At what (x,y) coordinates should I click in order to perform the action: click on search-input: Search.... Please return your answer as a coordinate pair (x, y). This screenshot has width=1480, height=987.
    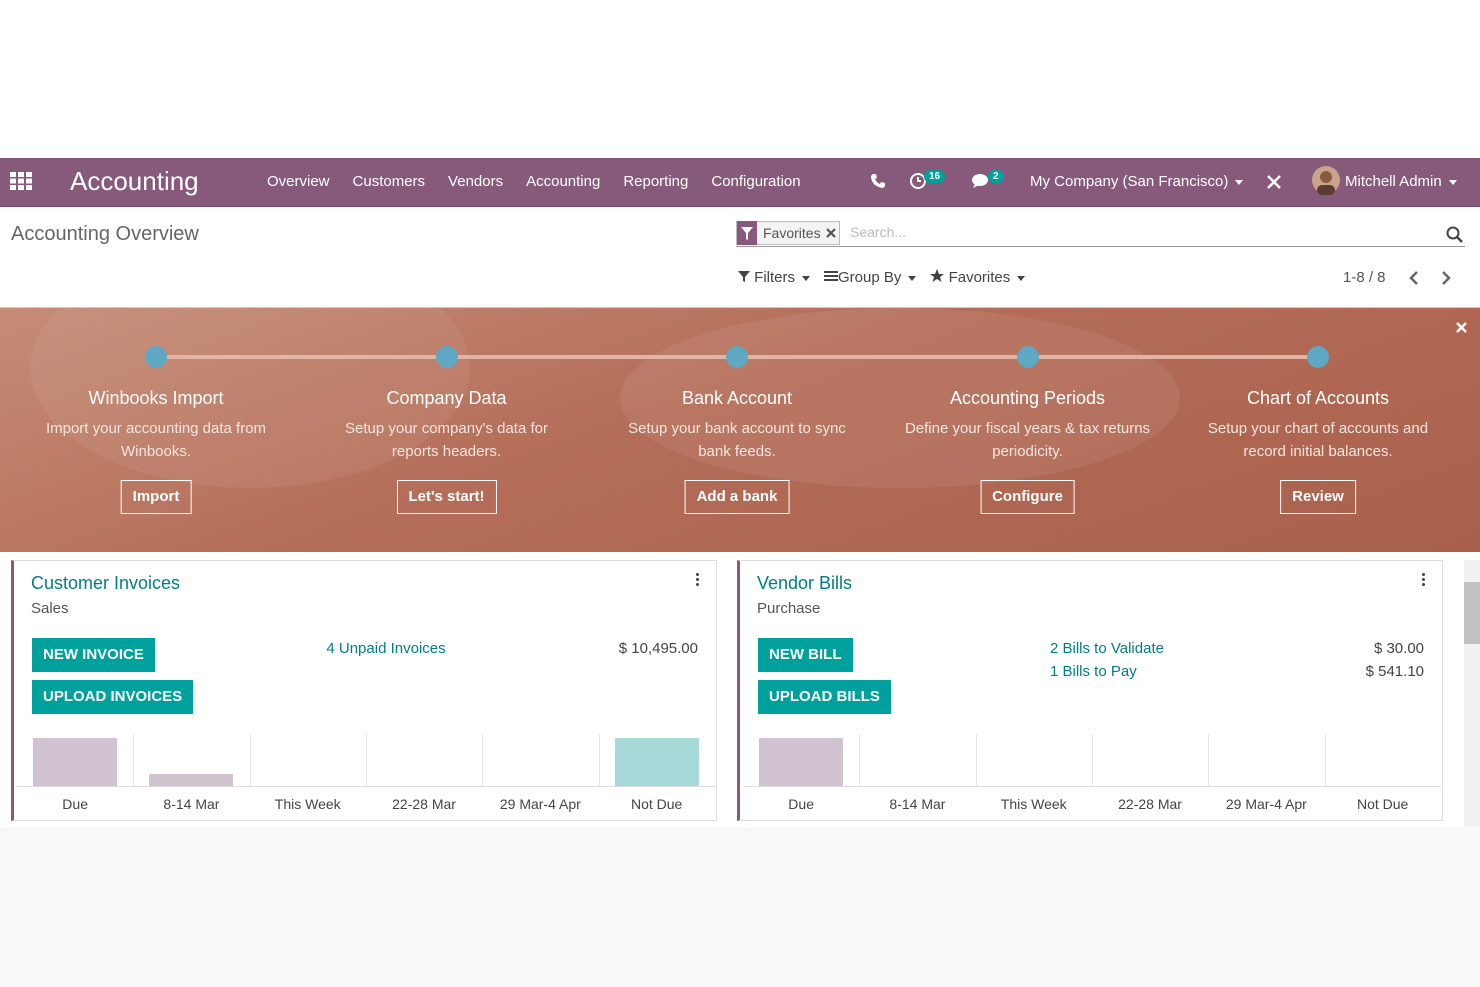
    Looking at the image, I should click on (878, 232).